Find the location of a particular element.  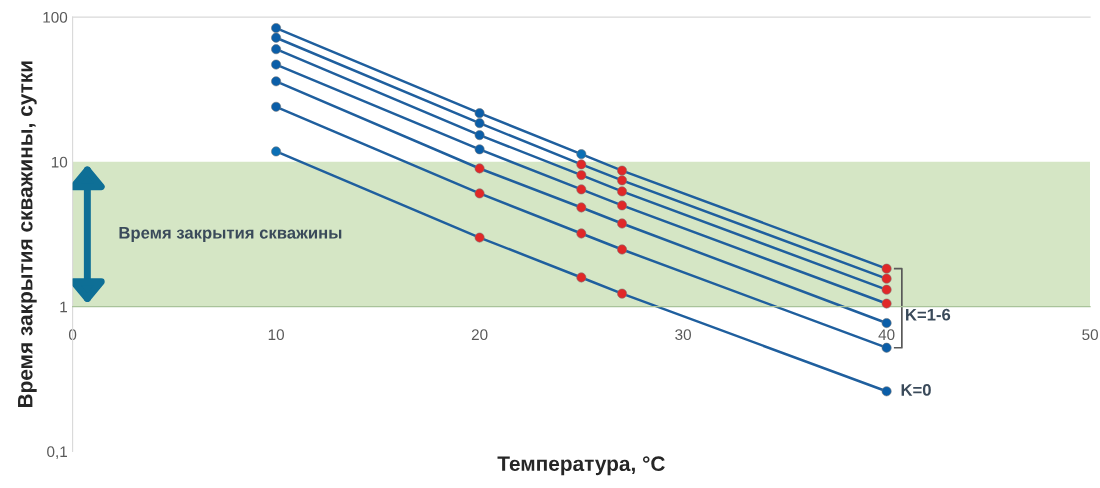

y-tick-label: 0,1 is located at coordinates (57, 452).